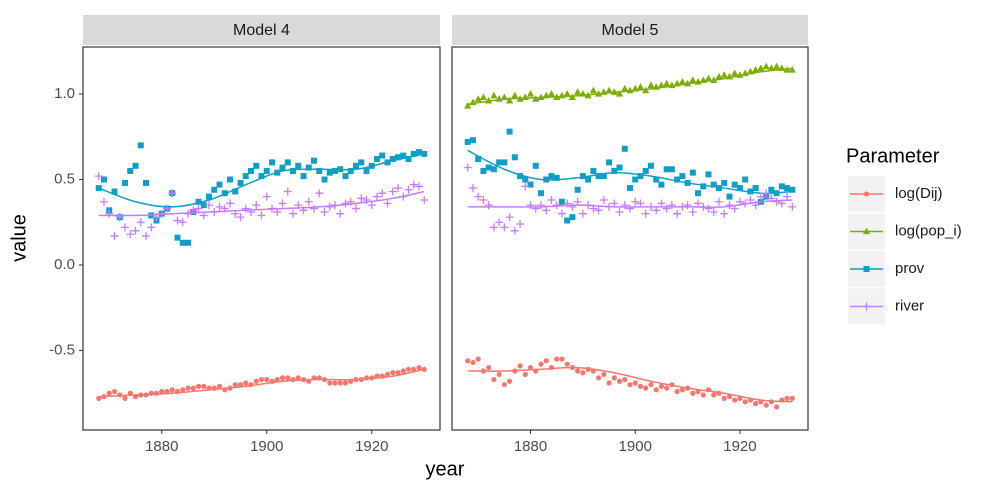 The width and height of the screenshot is (991, 481). What do you see at coordinates (62, 349) in the screenshot?
I see `y-tick-label: -0.5` at bounding box center [62, 349].